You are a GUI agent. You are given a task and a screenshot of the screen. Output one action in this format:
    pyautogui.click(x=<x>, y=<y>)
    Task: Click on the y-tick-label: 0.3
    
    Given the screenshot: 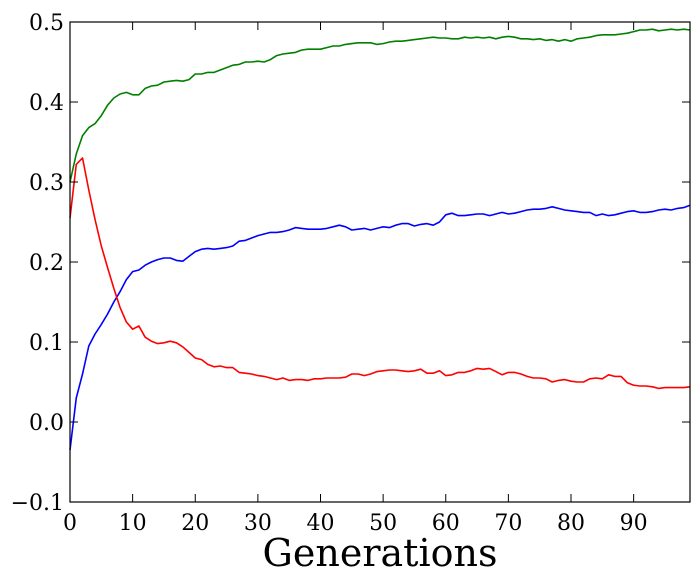 What is the action you would take?
    pyautogui.click(x=46, y=183)
    